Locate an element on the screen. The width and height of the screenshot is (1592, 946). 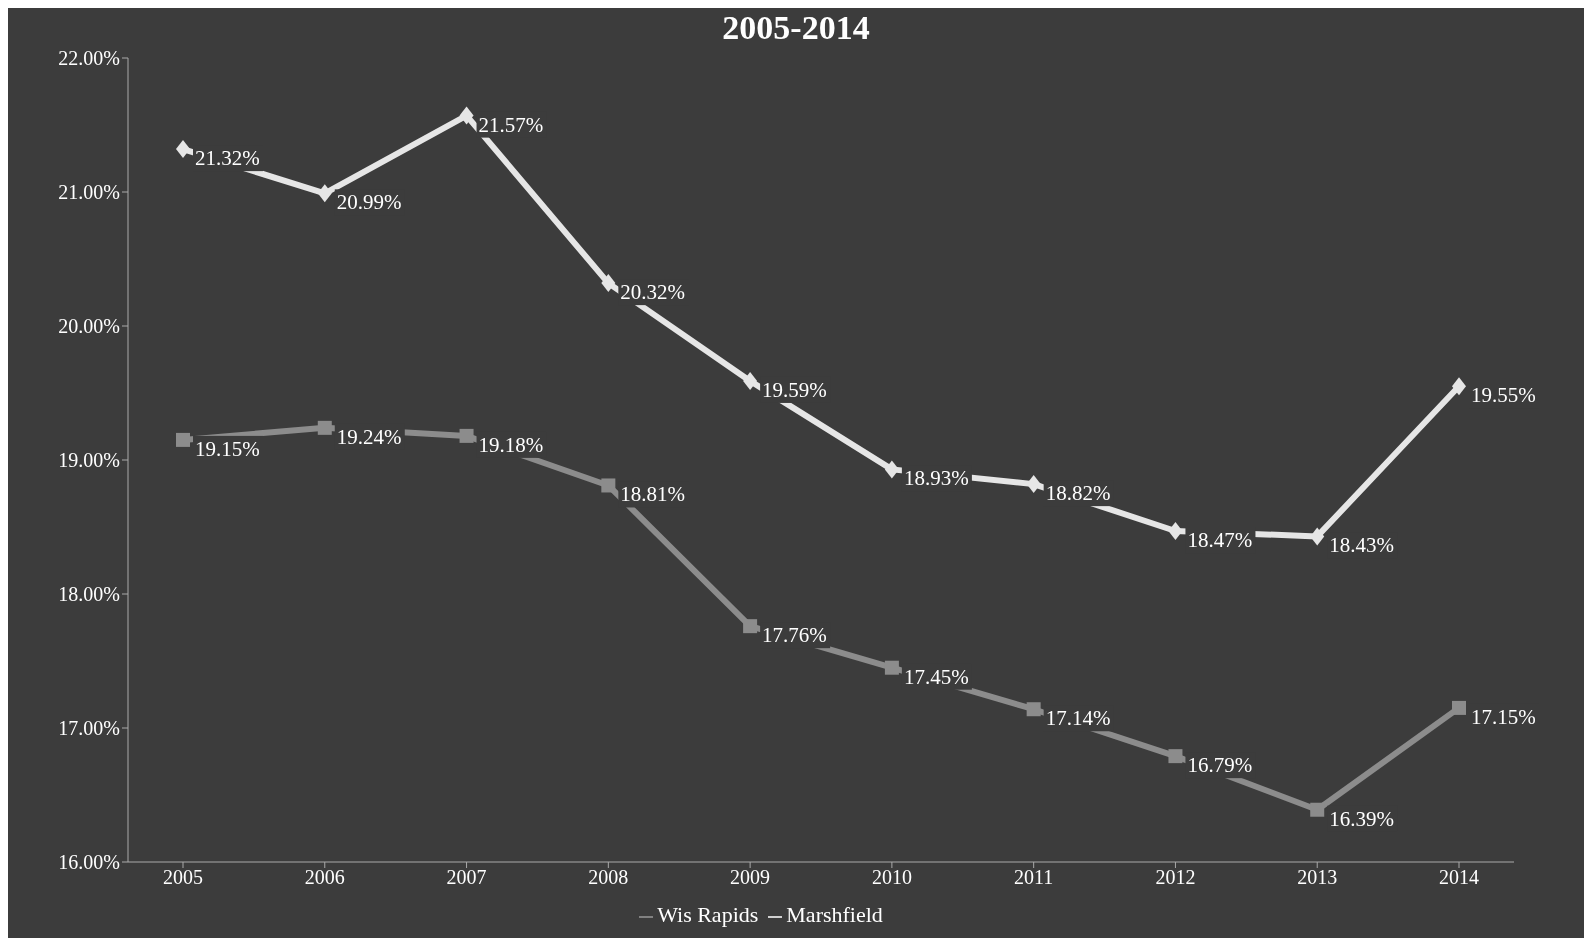
y-tick-label: 16.00% is located at coordinates (89, 862).